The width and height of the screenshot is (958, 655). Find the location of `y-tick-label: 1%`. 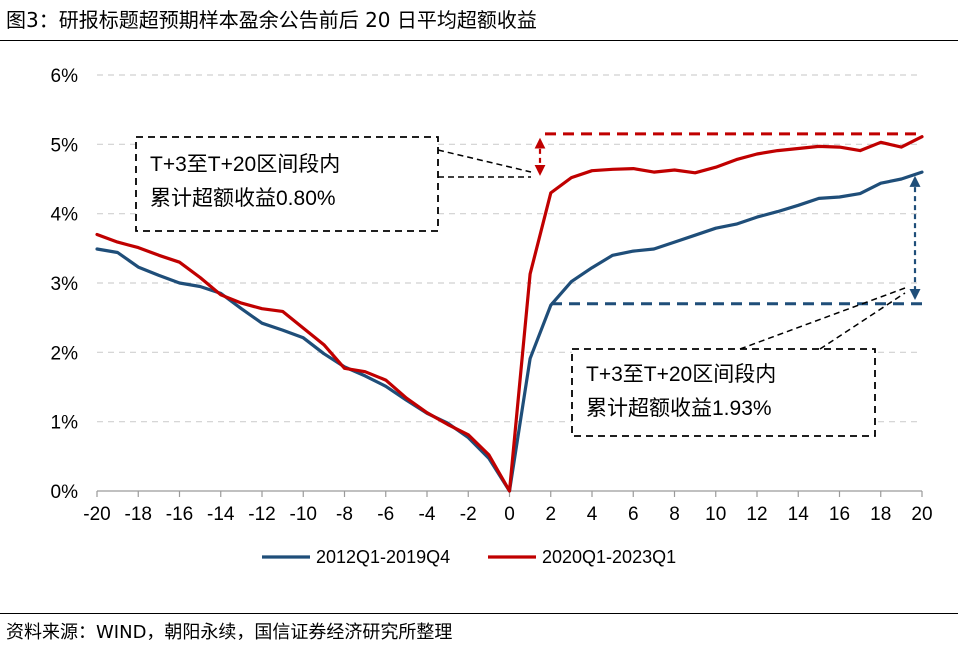

y-tick-label: 1% is located at coordinates (65, 423).